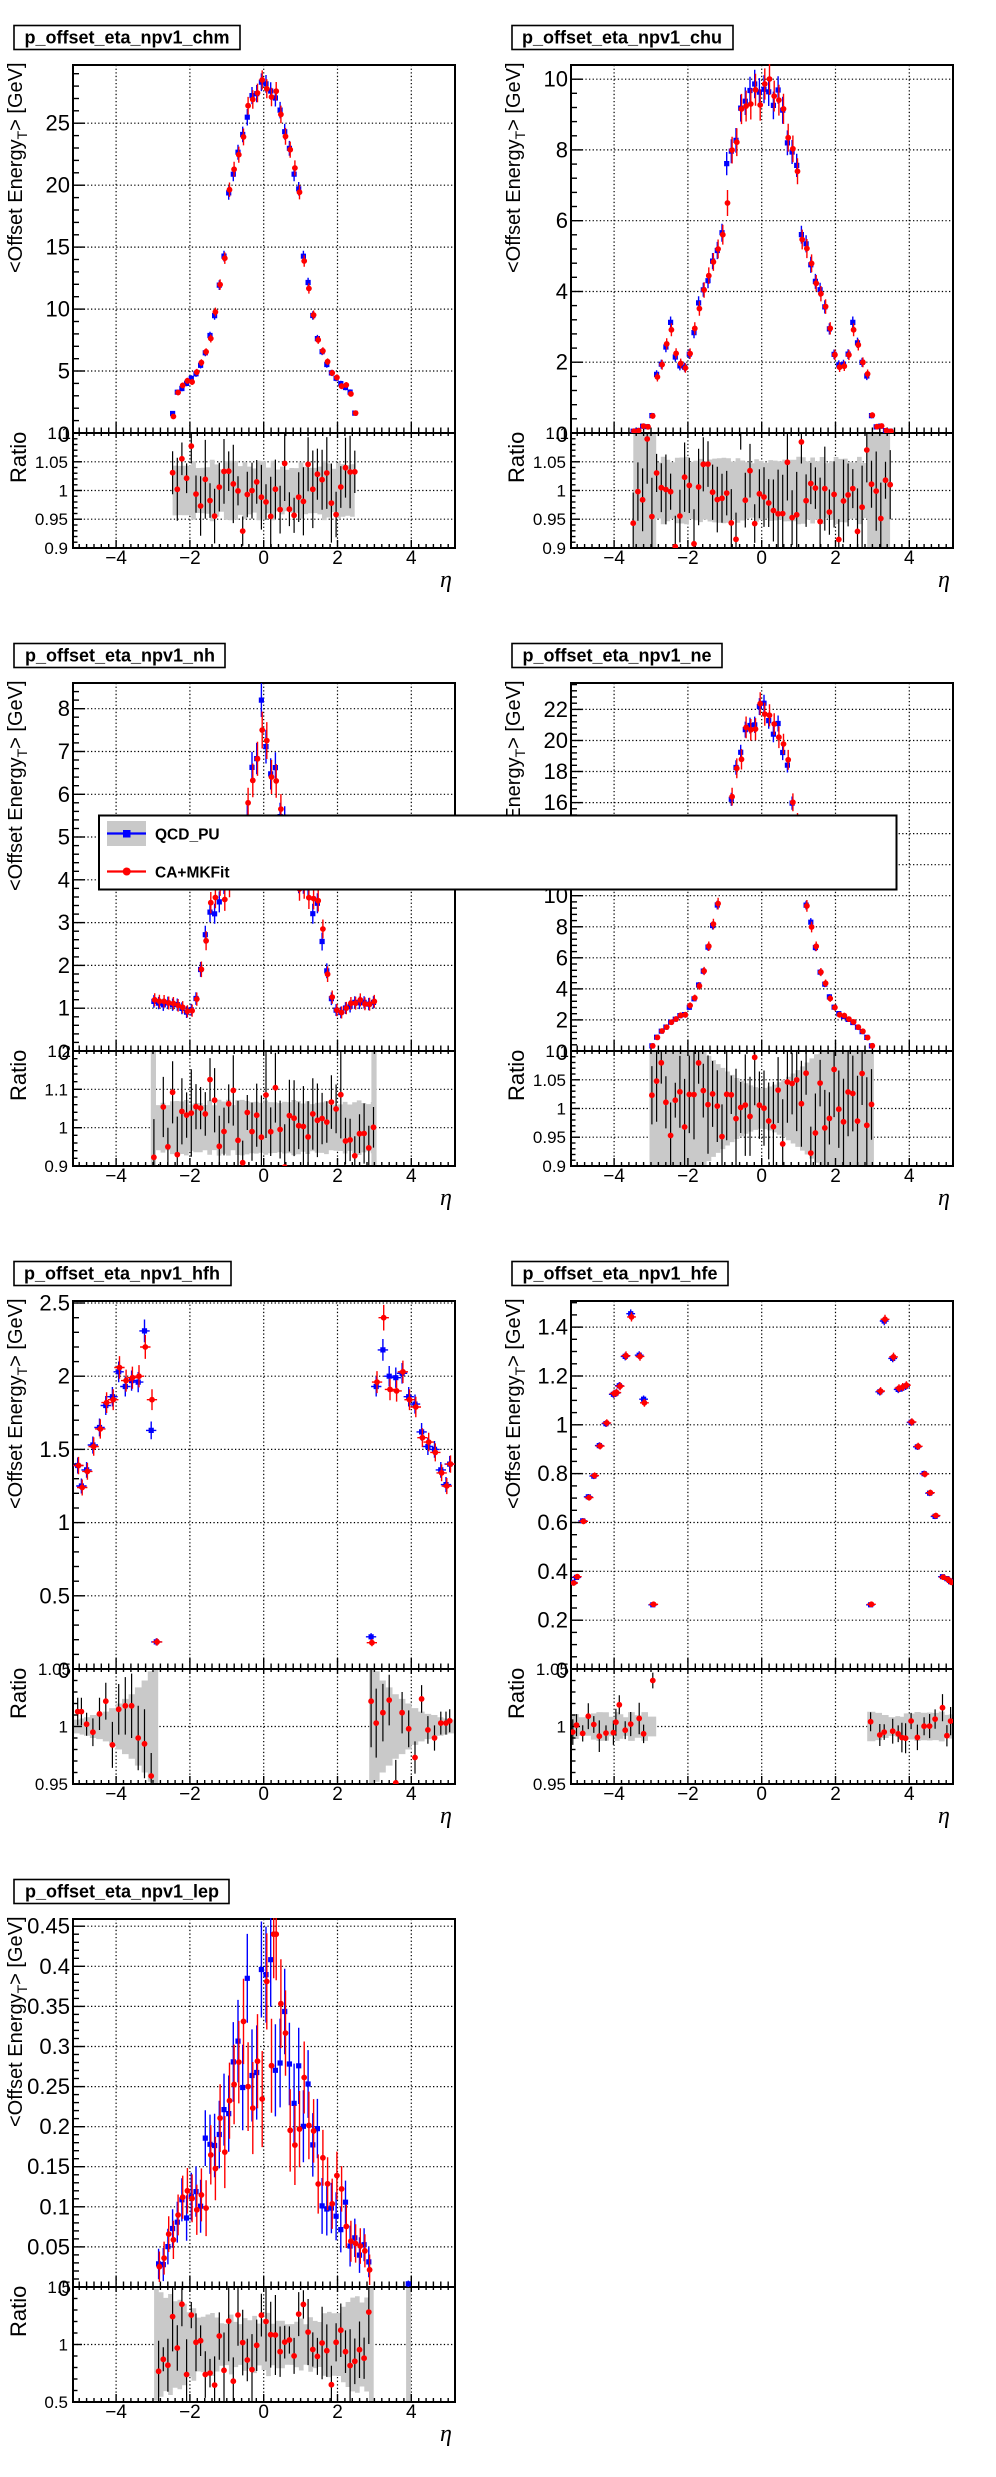  Describe the element at coordinates (187, 835) in the screenshot. I see `svg-text: QCD_PU` at that location.